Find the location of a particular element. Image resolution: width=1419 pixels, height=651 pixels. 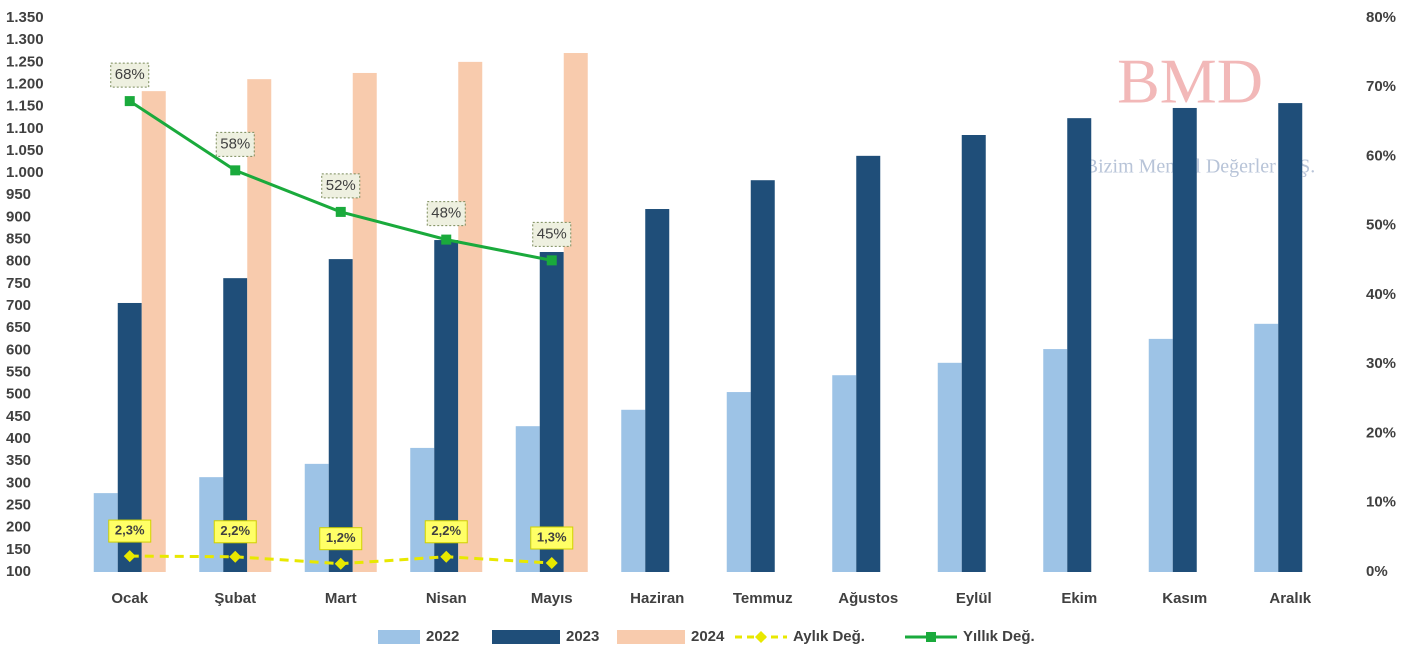

y-tick-label: 700 is located at coordinates (18, 305).